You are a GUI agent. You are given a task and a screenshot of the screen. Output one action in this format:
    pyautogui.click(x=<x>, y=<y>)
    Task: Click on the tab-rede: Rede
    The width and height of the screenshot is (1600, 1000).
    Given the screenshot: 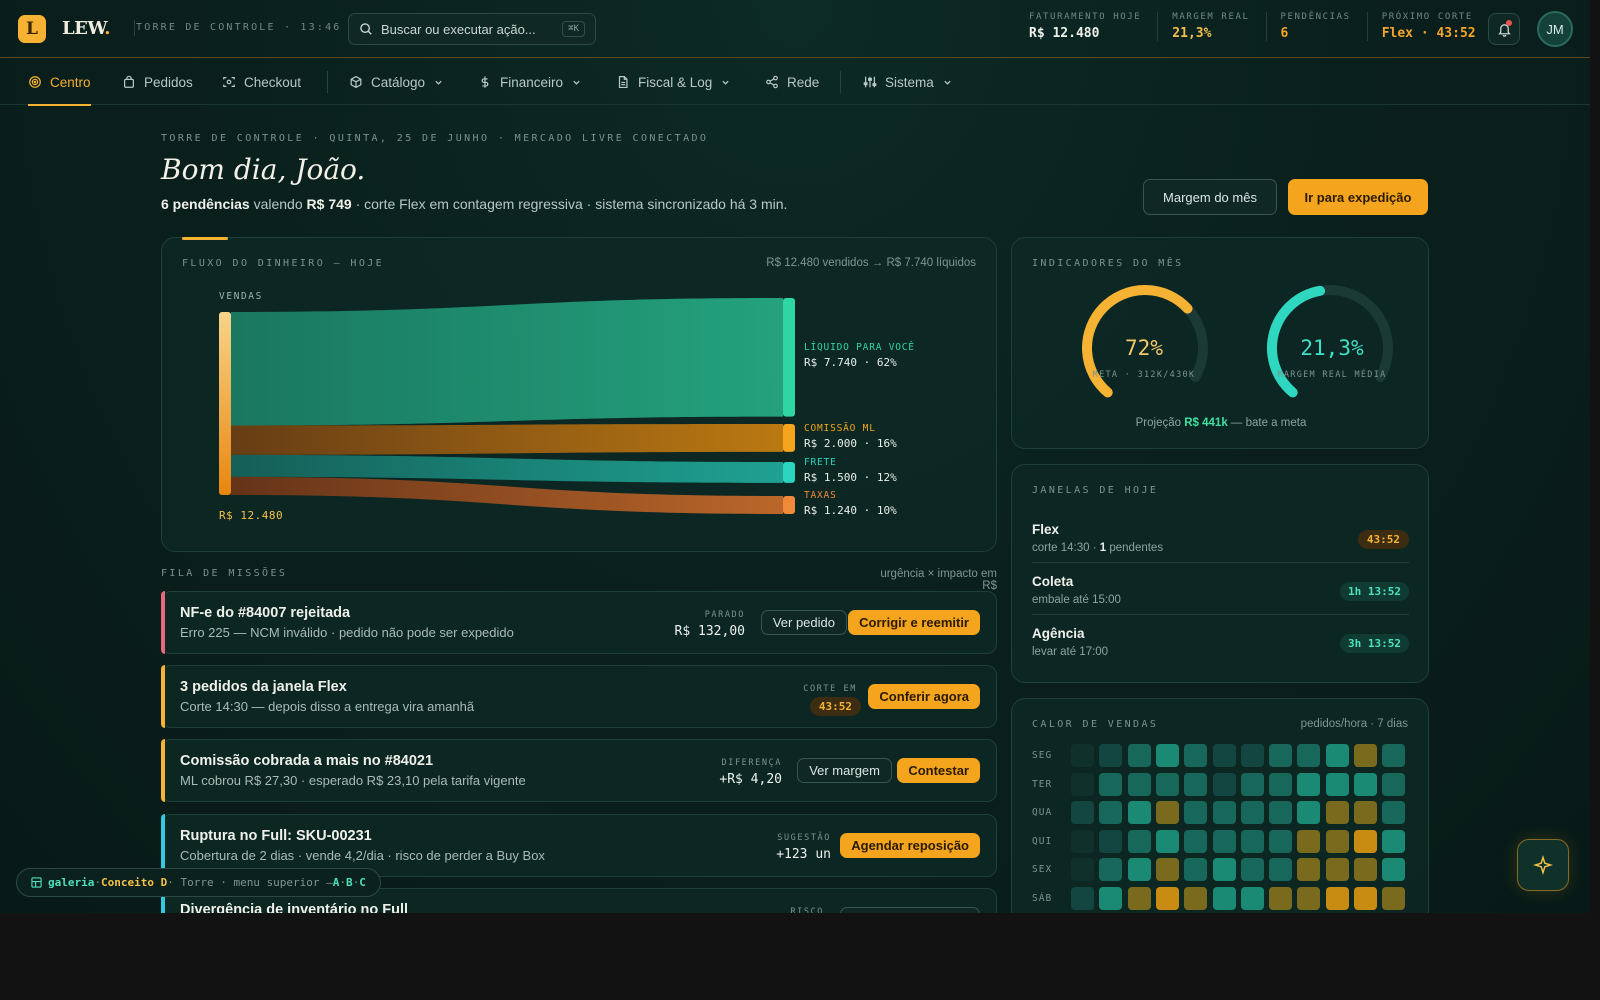 What is the action you would take?
    pyautogui.click(x=792, y=82)
    